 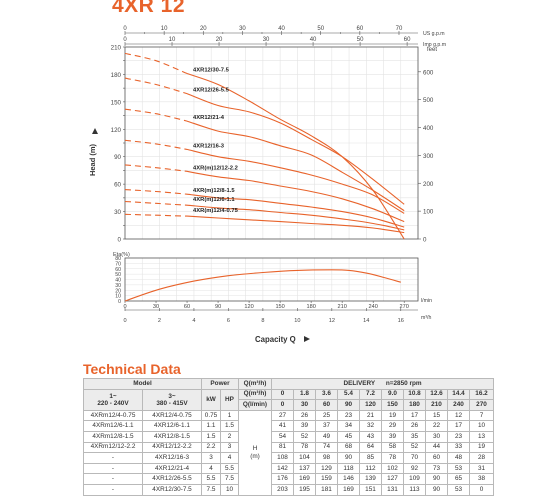 I want to click on head-value-cell: 159, so click(x=326, y=479).